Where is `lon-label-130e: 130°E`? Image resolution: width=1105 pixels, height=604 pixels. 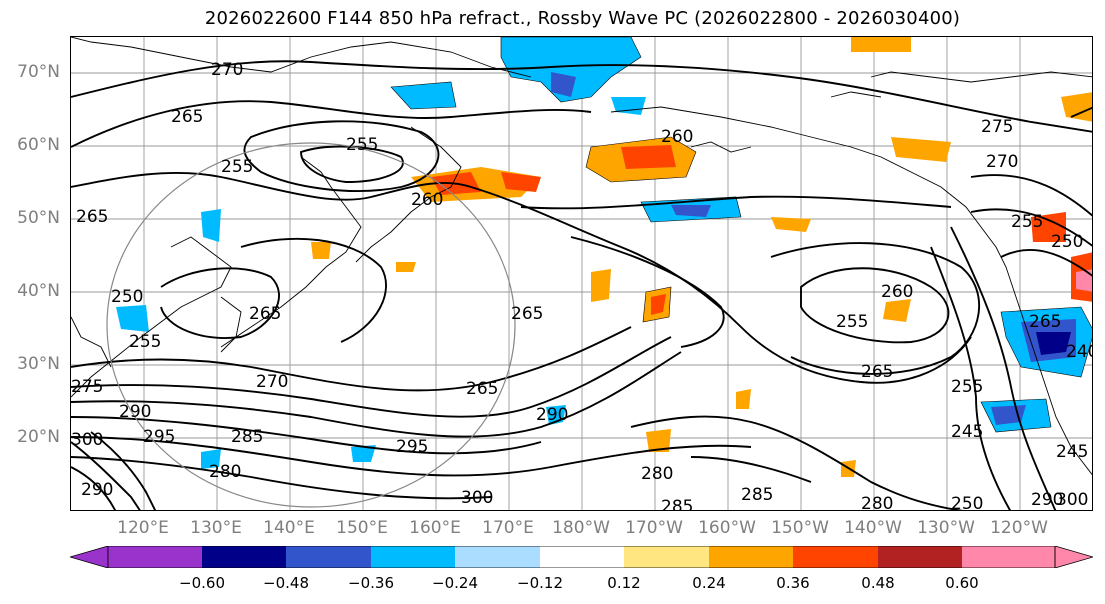
lon-label-130e: 130°E is located at coordinates (216, 528).